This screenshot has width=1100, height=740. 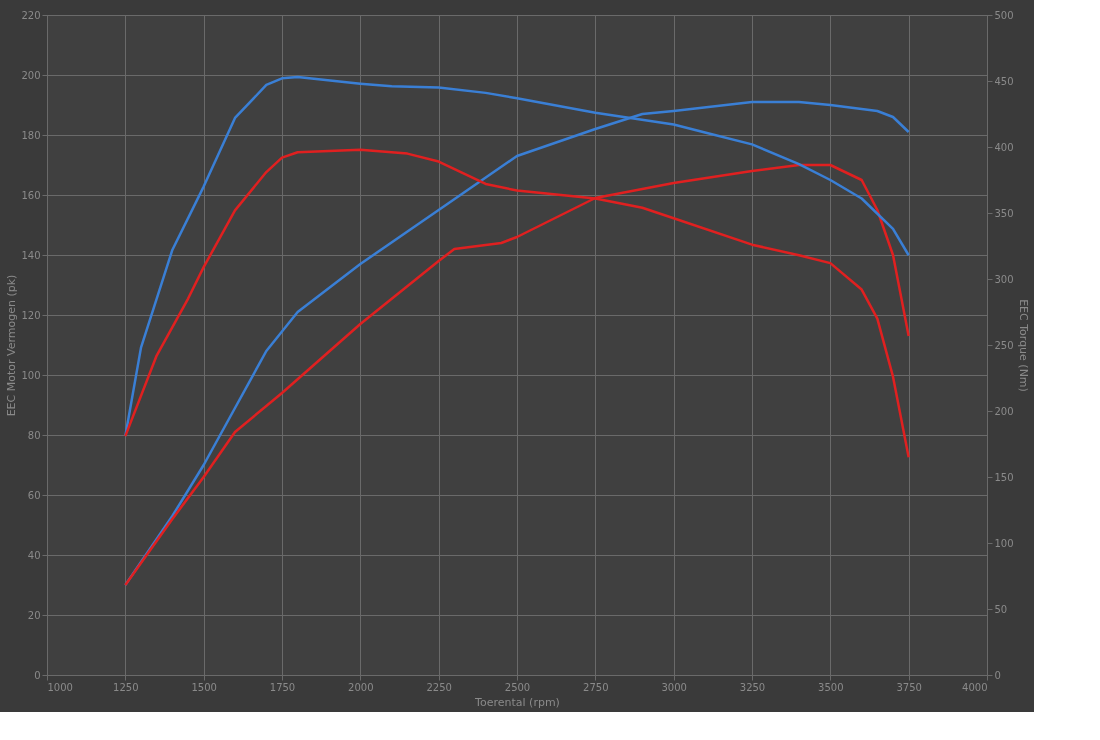 What do you see at coordinates (1004, 81) in the screenshot?
I see `y2-tick-label: 450` at bounding box center [1004, 81].